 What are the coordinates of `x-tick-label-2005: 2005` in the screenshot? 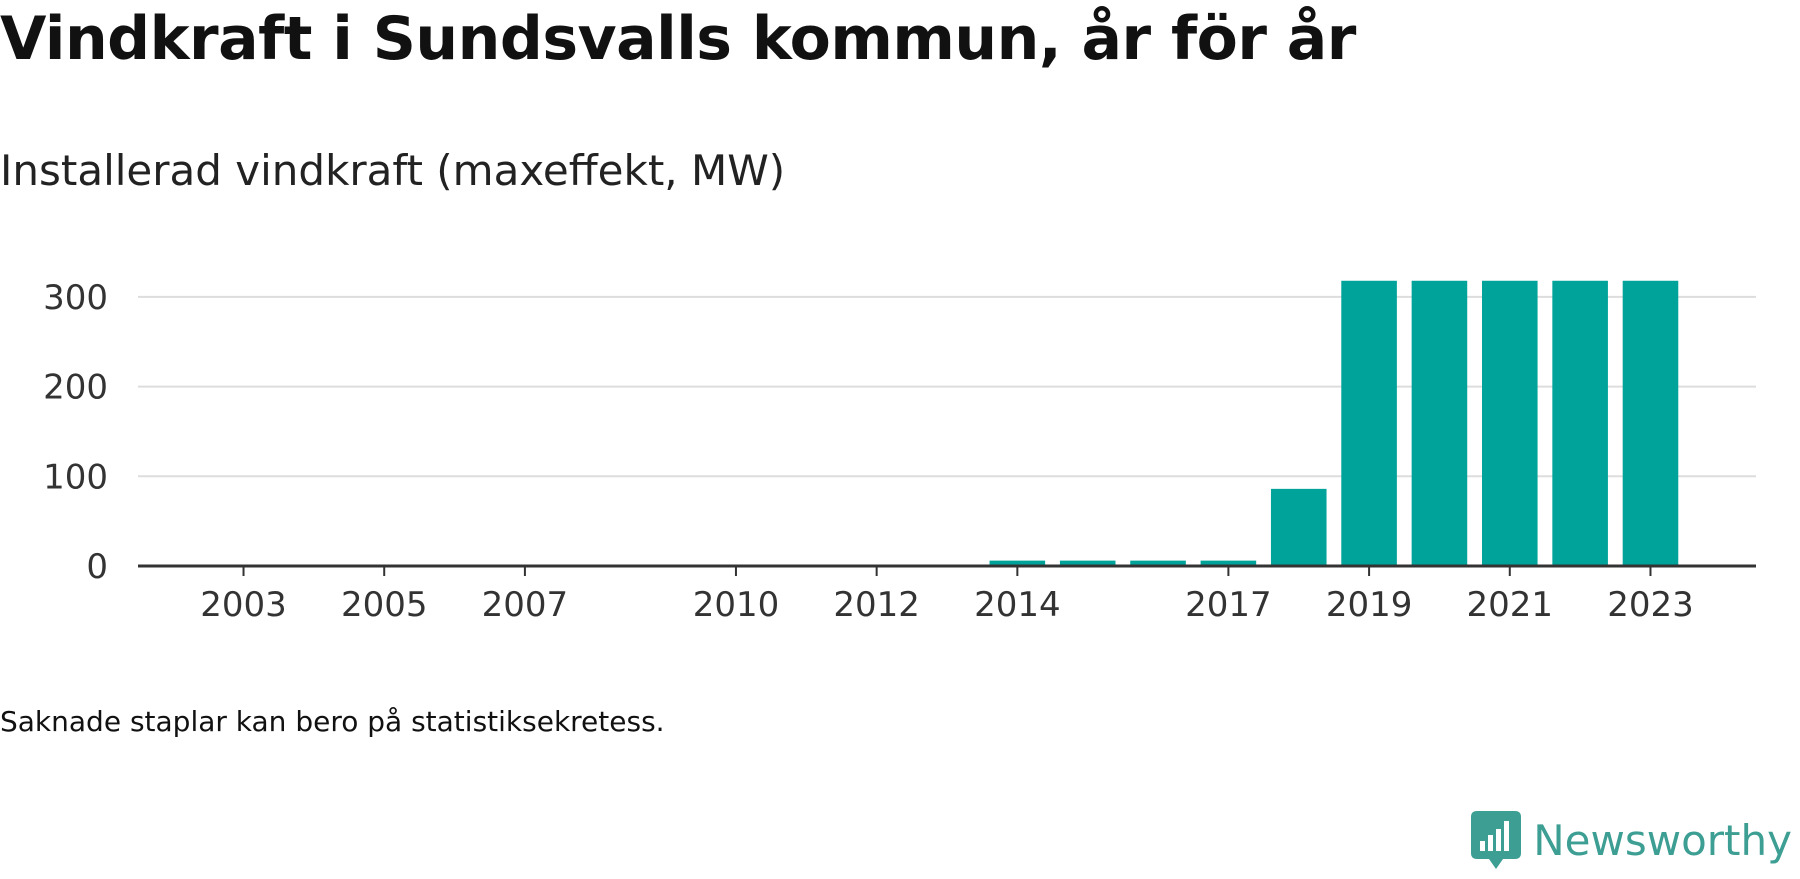 It's located at (384, 605).